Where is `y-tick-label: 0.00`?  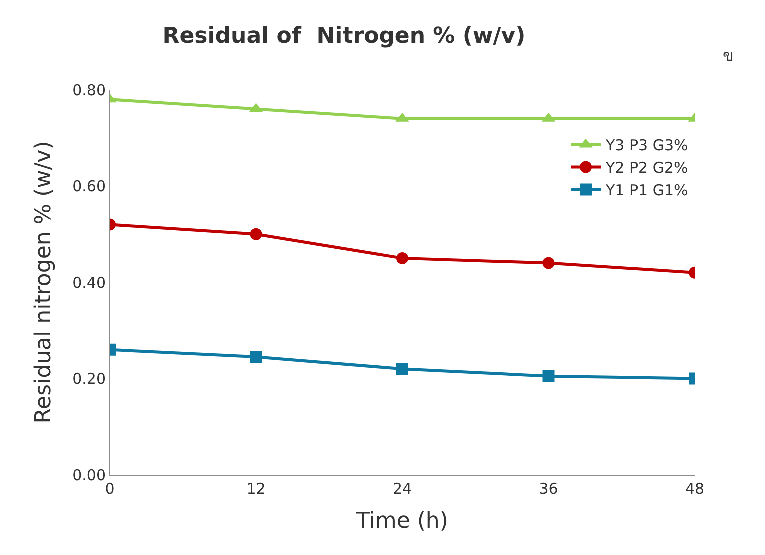
y-tick-label: 0.00 is located at coordinates (89, 475).